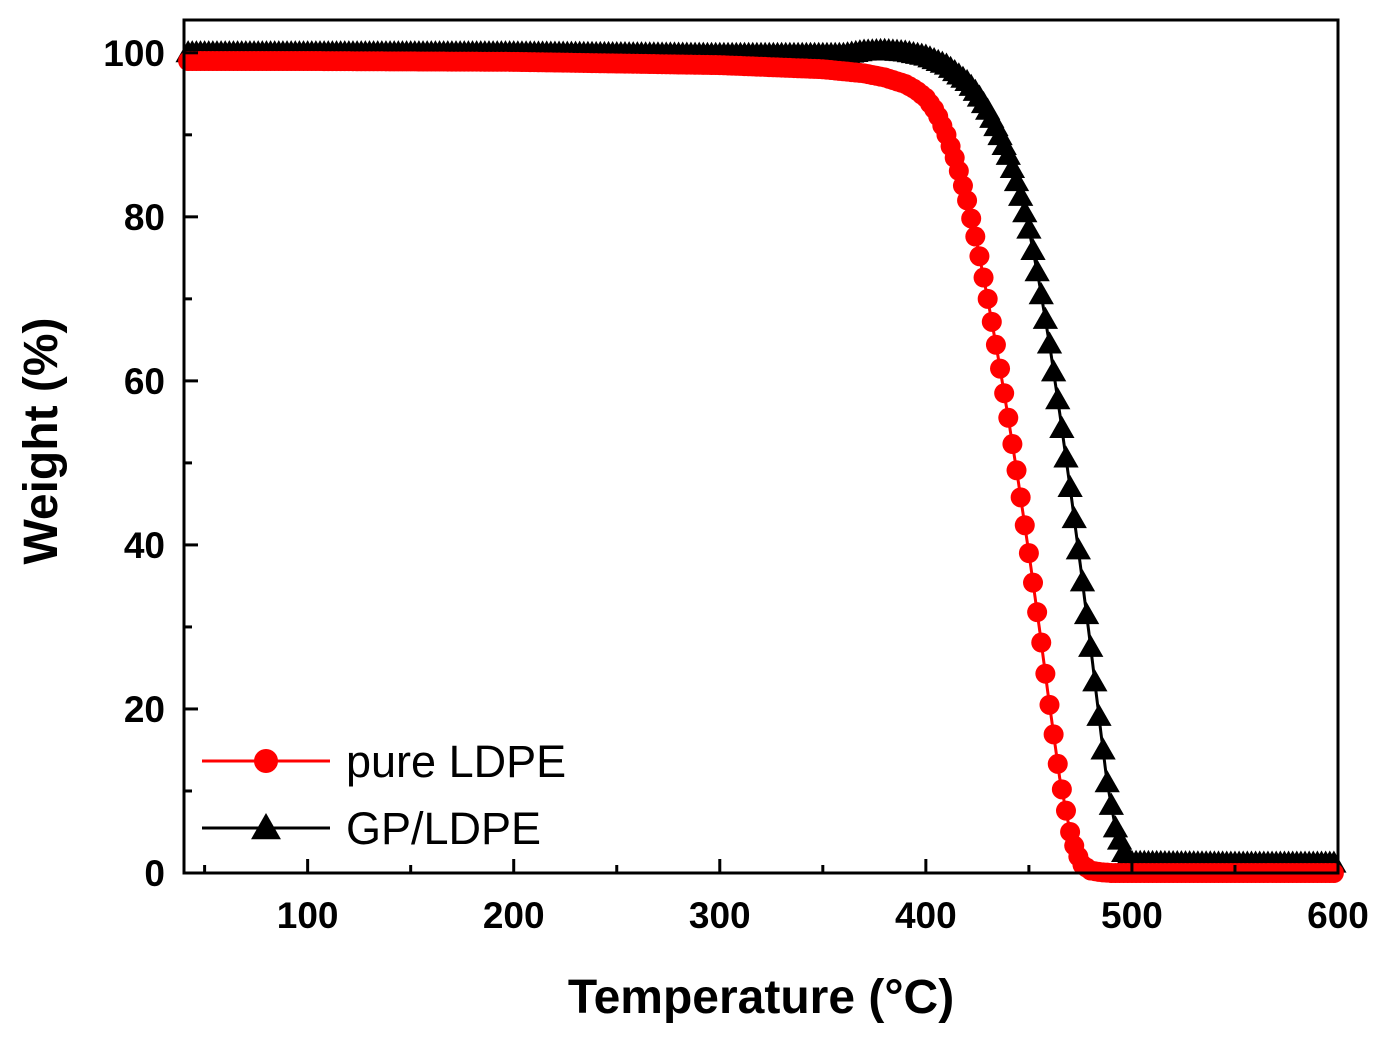  I want to click on y-axis-title: Weight (%), so click(41, 440).